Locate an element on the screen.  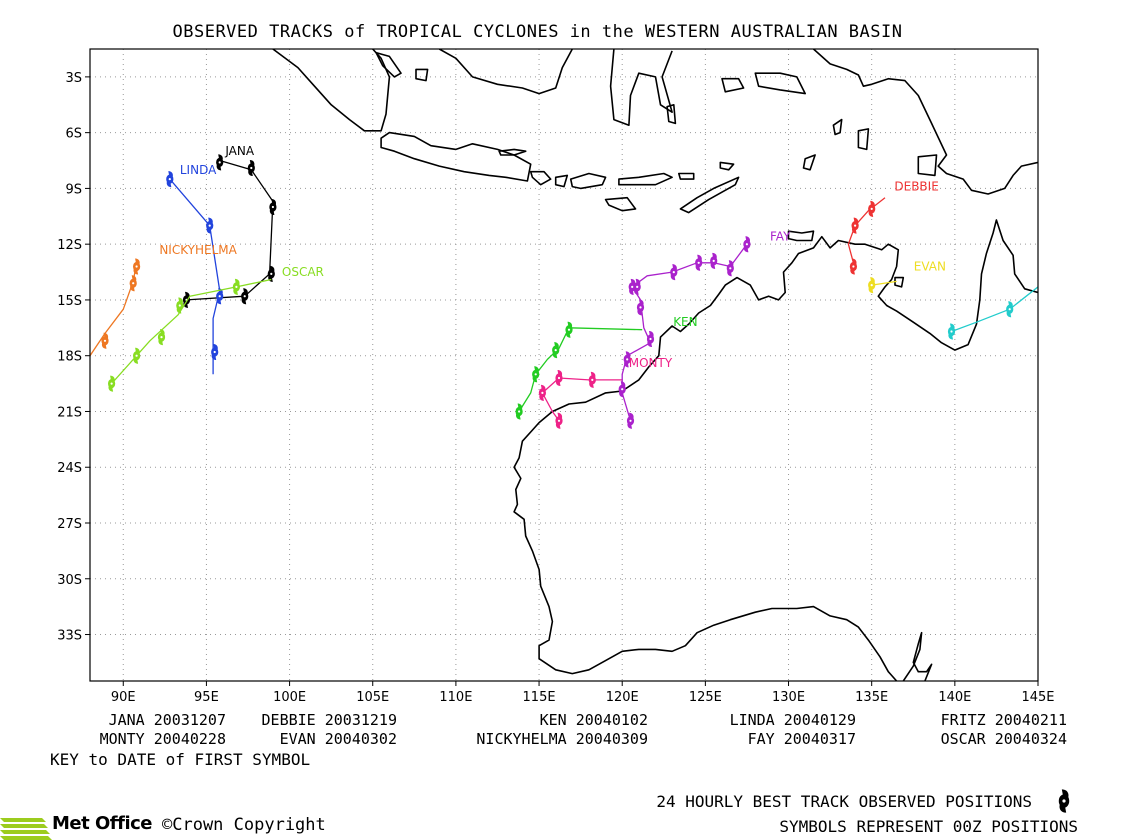
crown-copyright: ©Crown Copyright is located at coordinates (244, 825).